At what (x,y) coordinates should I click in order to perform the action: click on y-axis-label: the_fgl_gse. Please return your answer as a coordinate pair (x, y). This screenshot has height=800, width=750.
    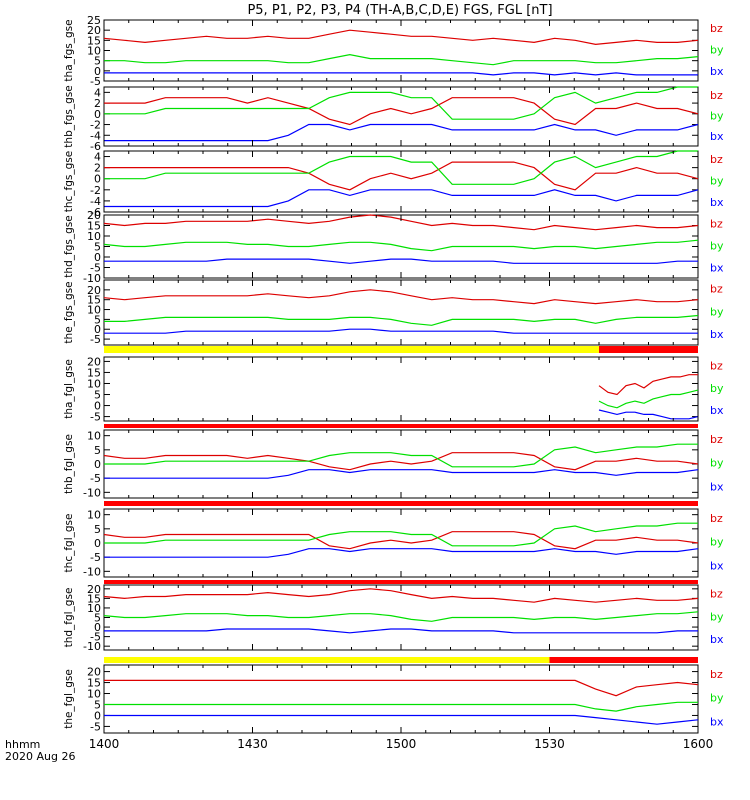
    Looking at the image, I should click on (69, 699).